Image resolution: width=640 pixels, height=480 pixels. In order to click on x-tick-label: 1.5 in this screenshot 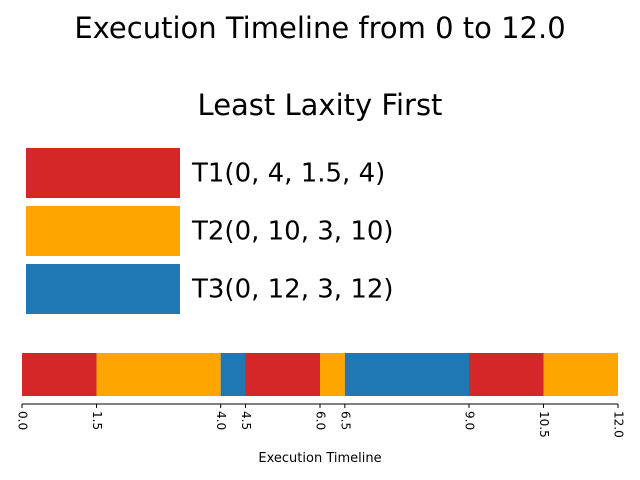, I will do `click(97, 420)`.